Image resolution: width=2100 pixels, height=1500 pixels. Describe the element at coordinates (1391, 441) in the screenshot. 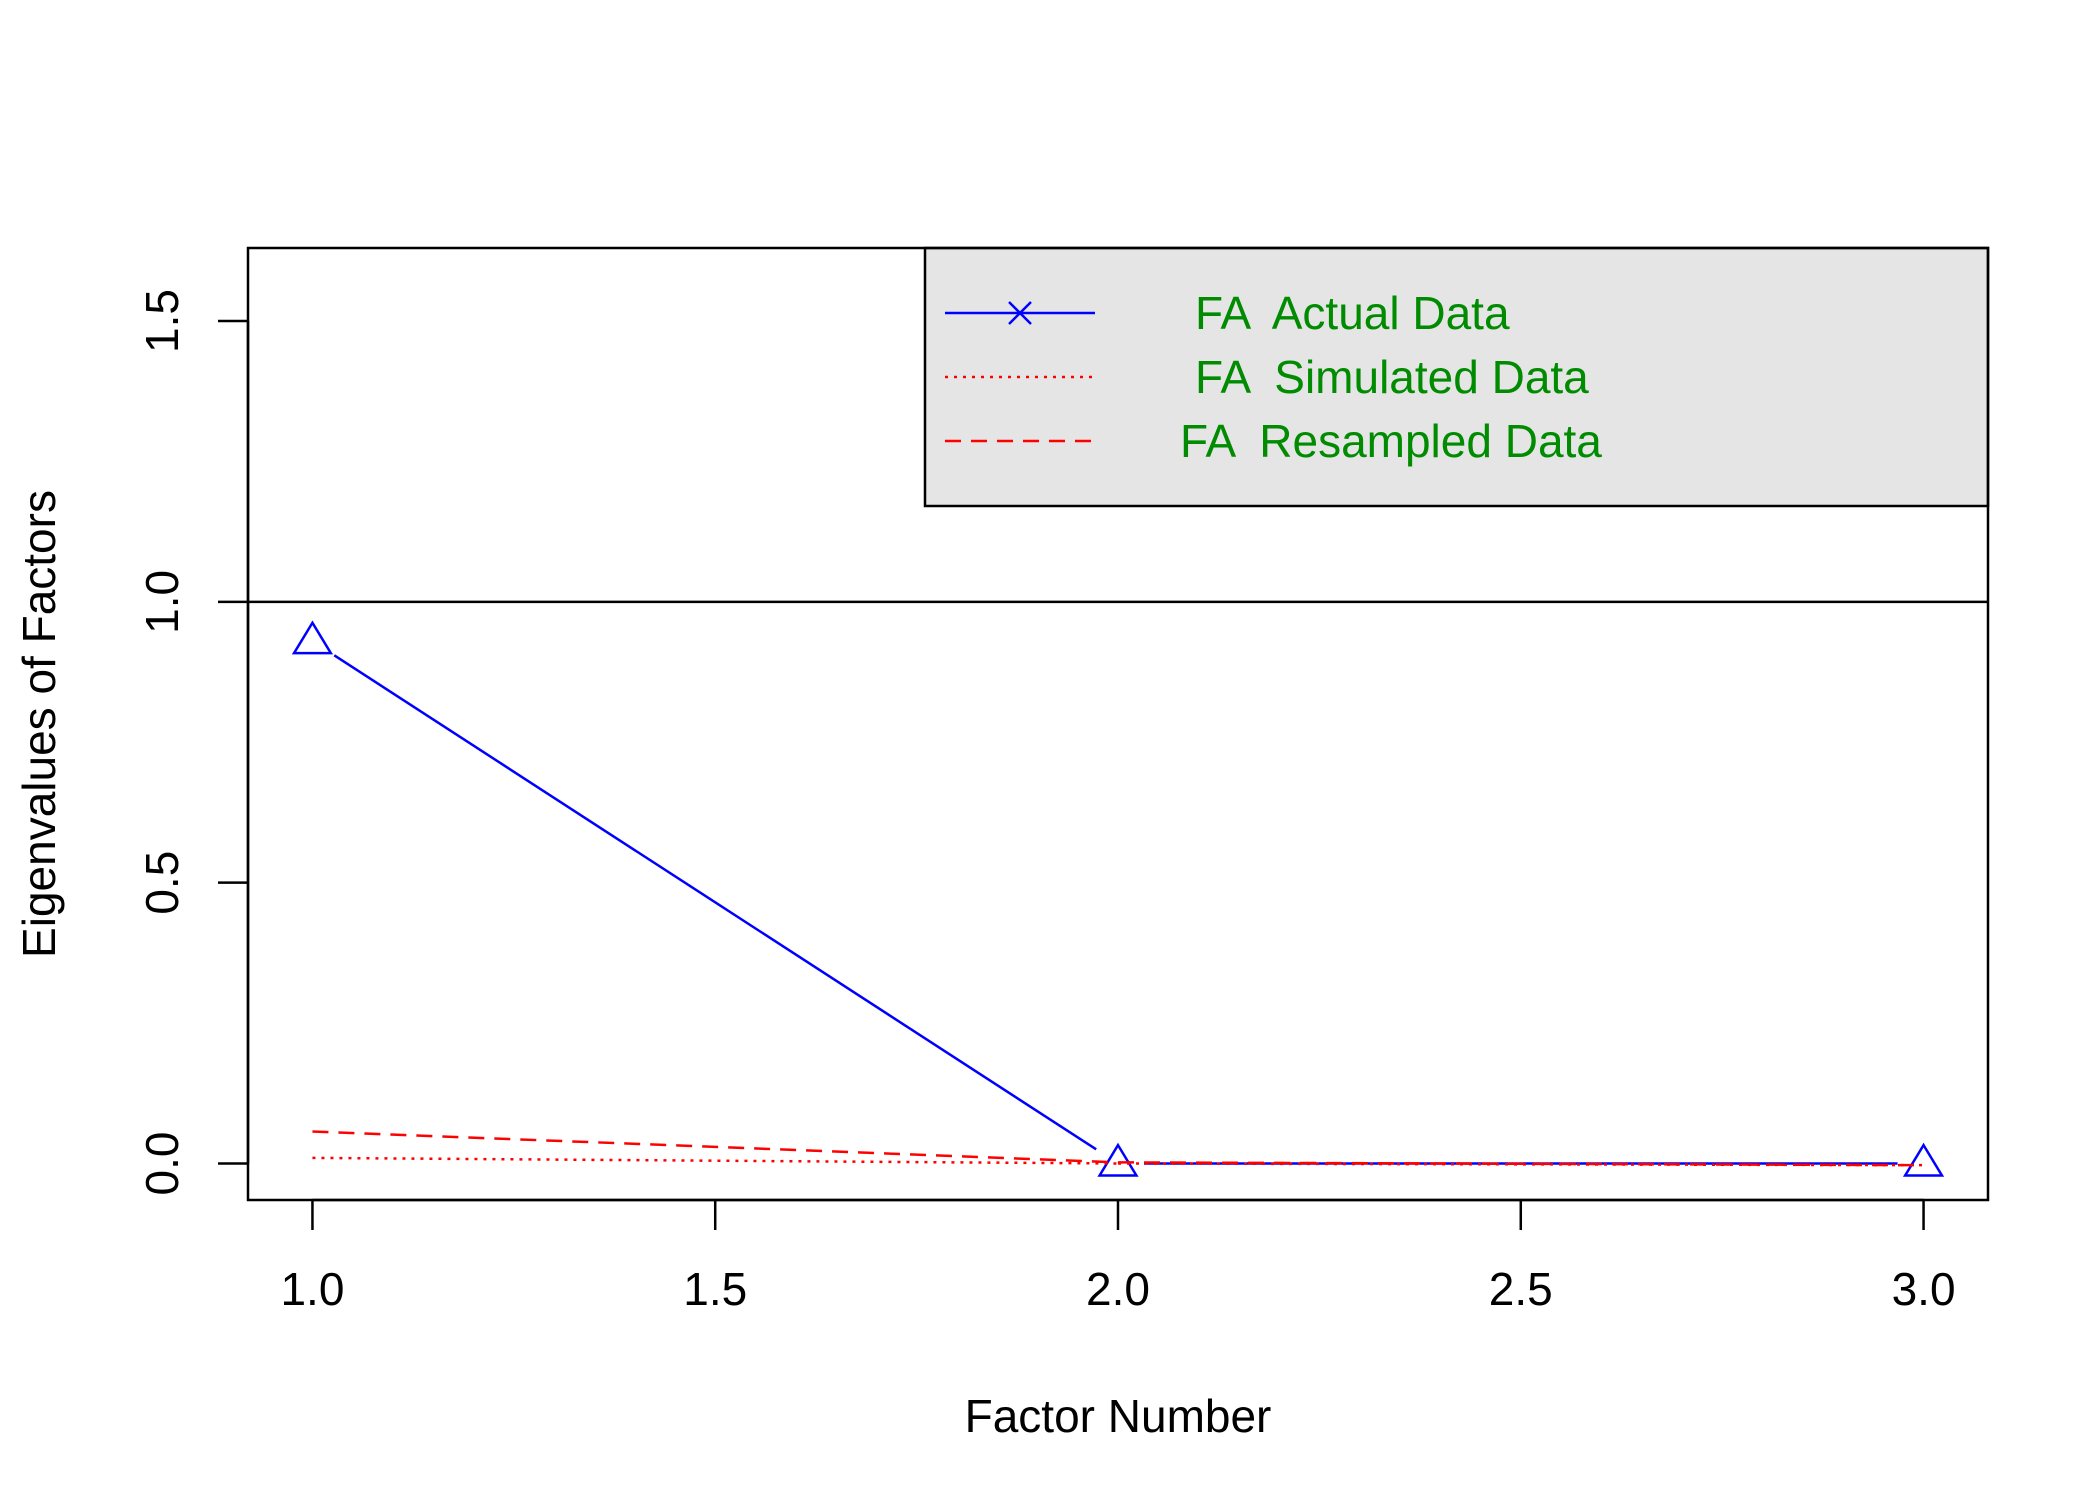

I see `legend-label-3: FA Resampled Data` at that location.